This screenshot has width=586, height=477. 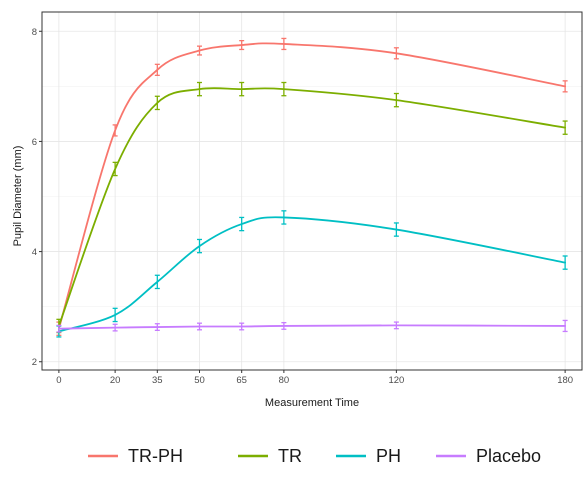 I want to click on legend-label-placebo: Placebo, so click(x=508, y=456).